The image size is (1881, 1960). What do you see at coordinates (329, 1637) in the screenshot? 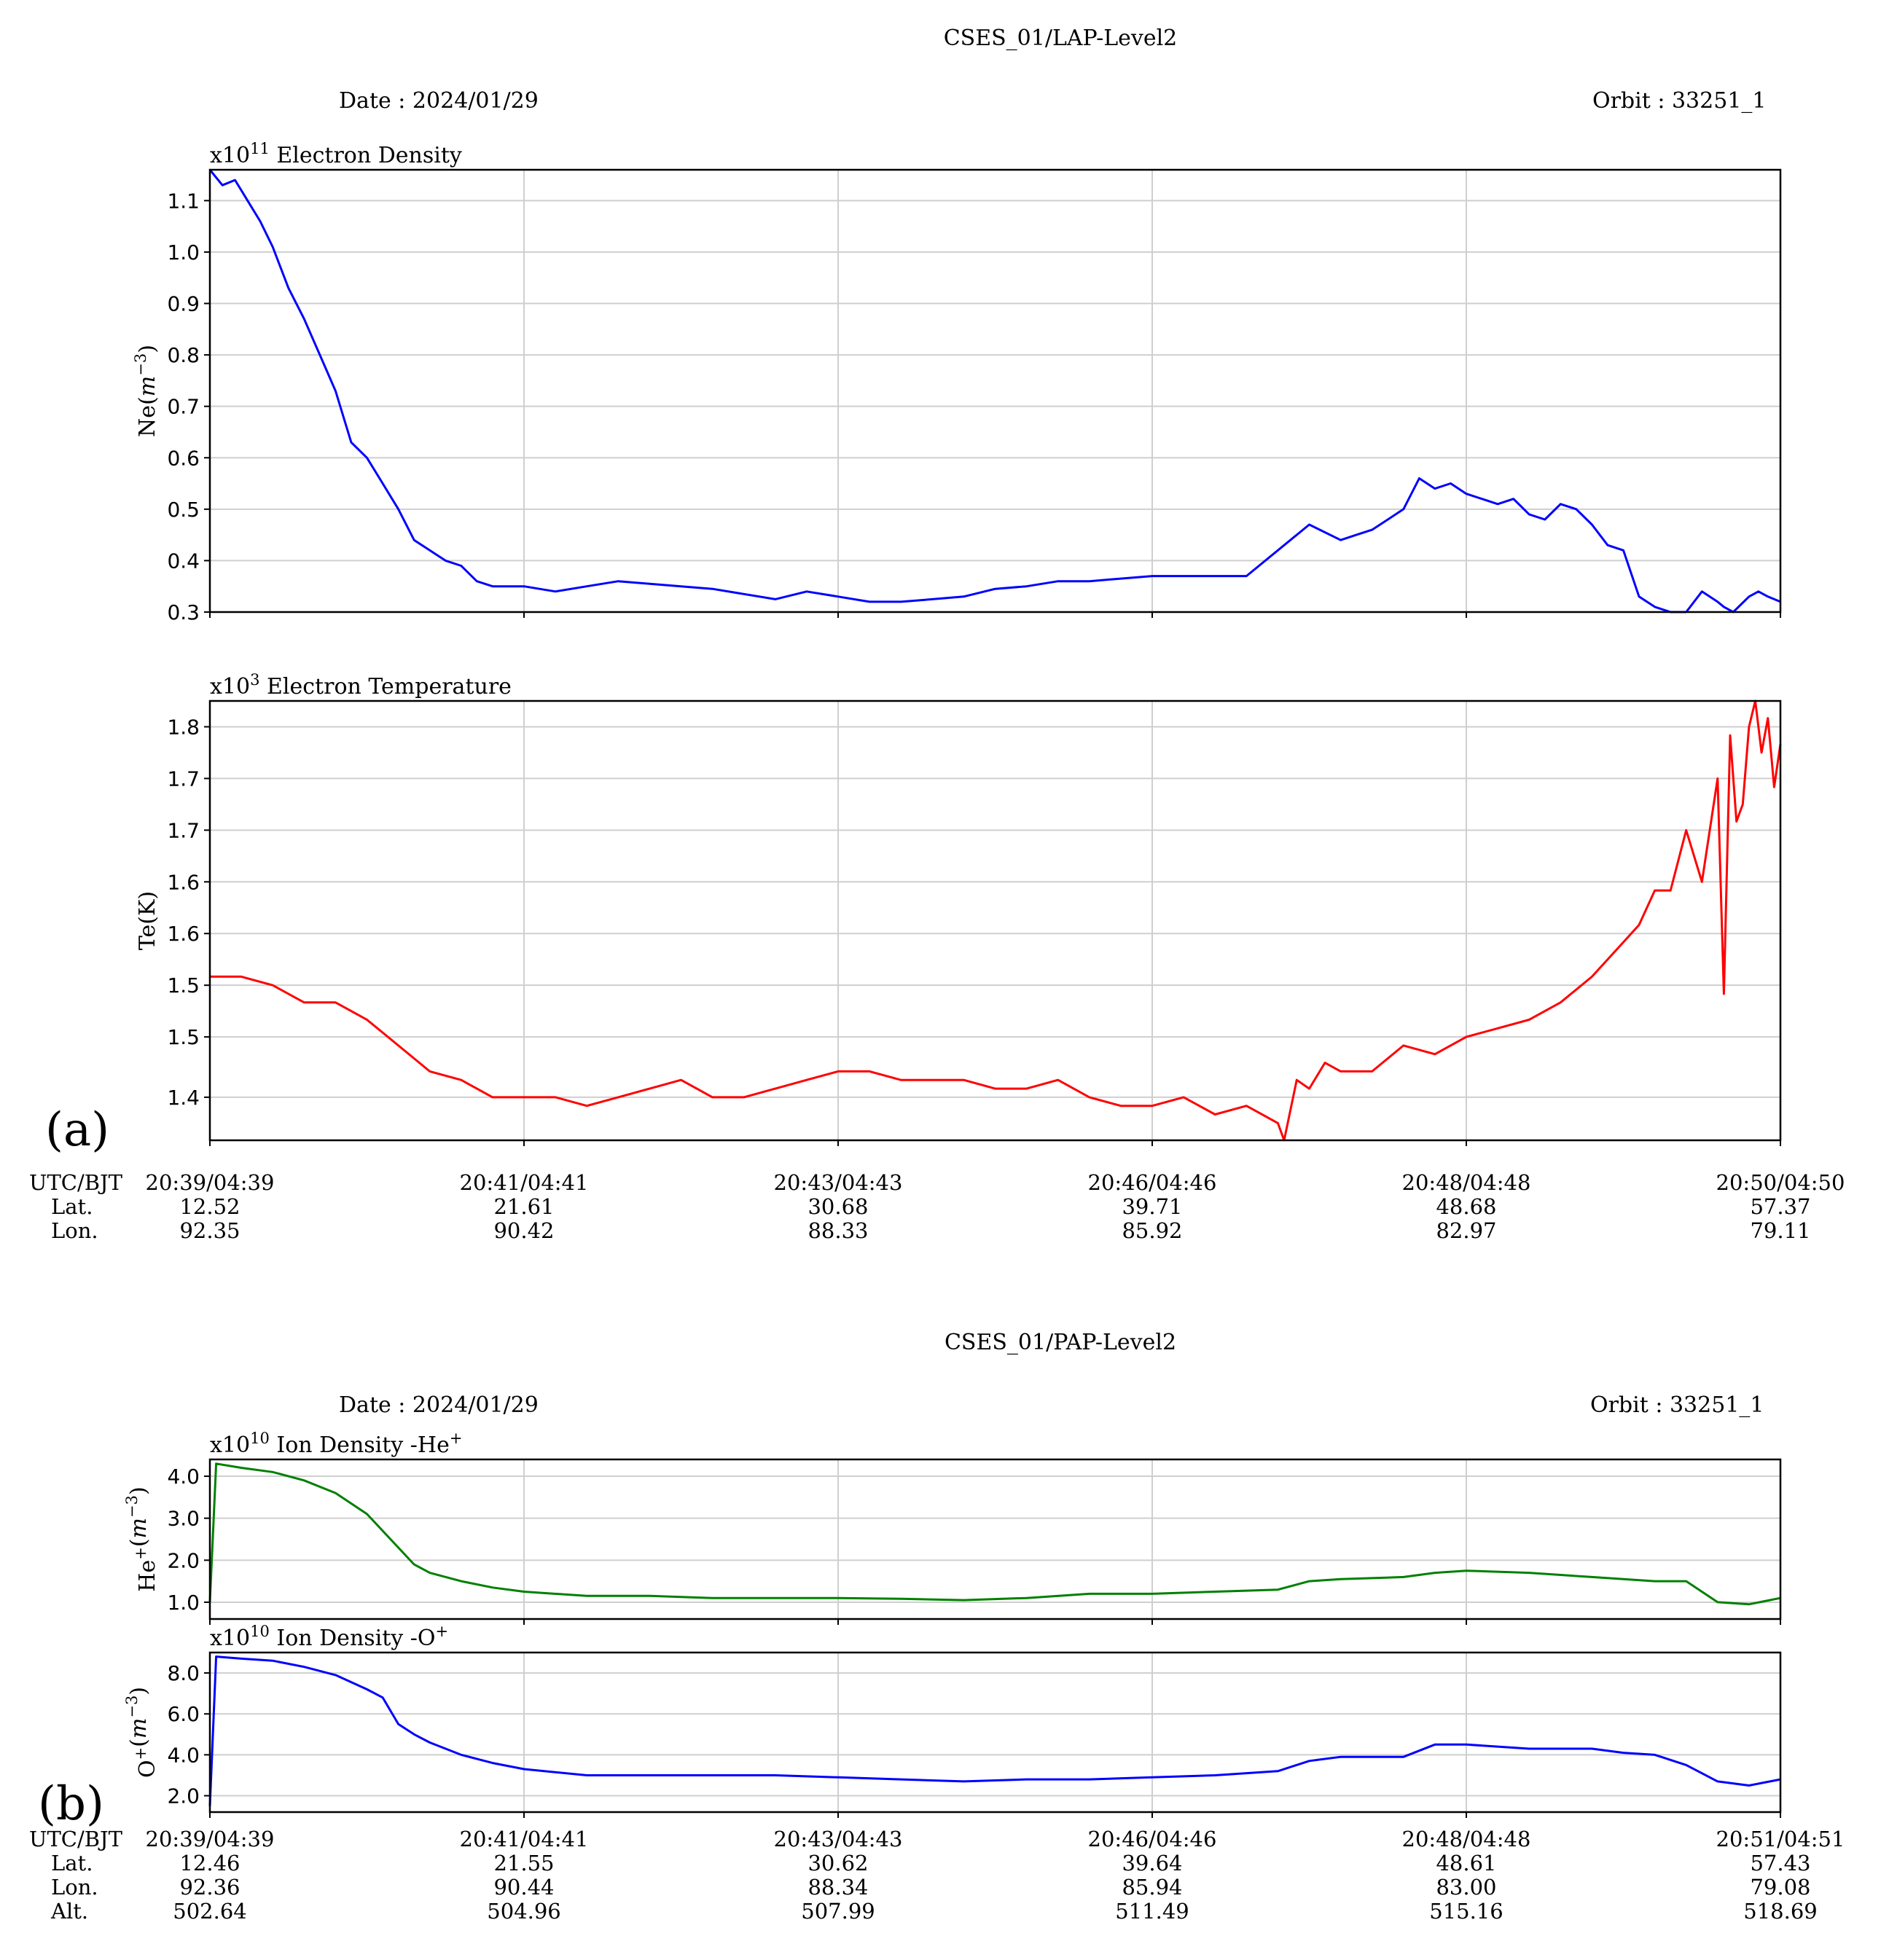
I see `panel-title: x1010 Ion Density -O+` at bounding box center [329, 1637].